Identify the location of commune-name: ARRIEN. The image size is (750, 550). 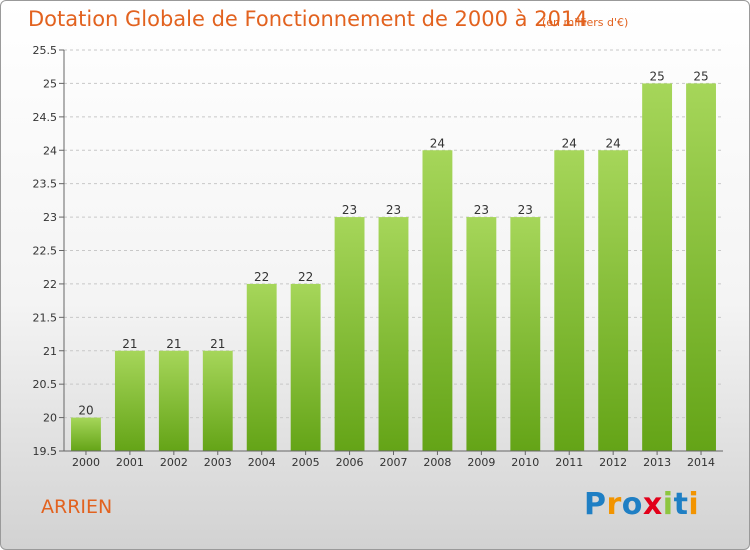
(77, 507).